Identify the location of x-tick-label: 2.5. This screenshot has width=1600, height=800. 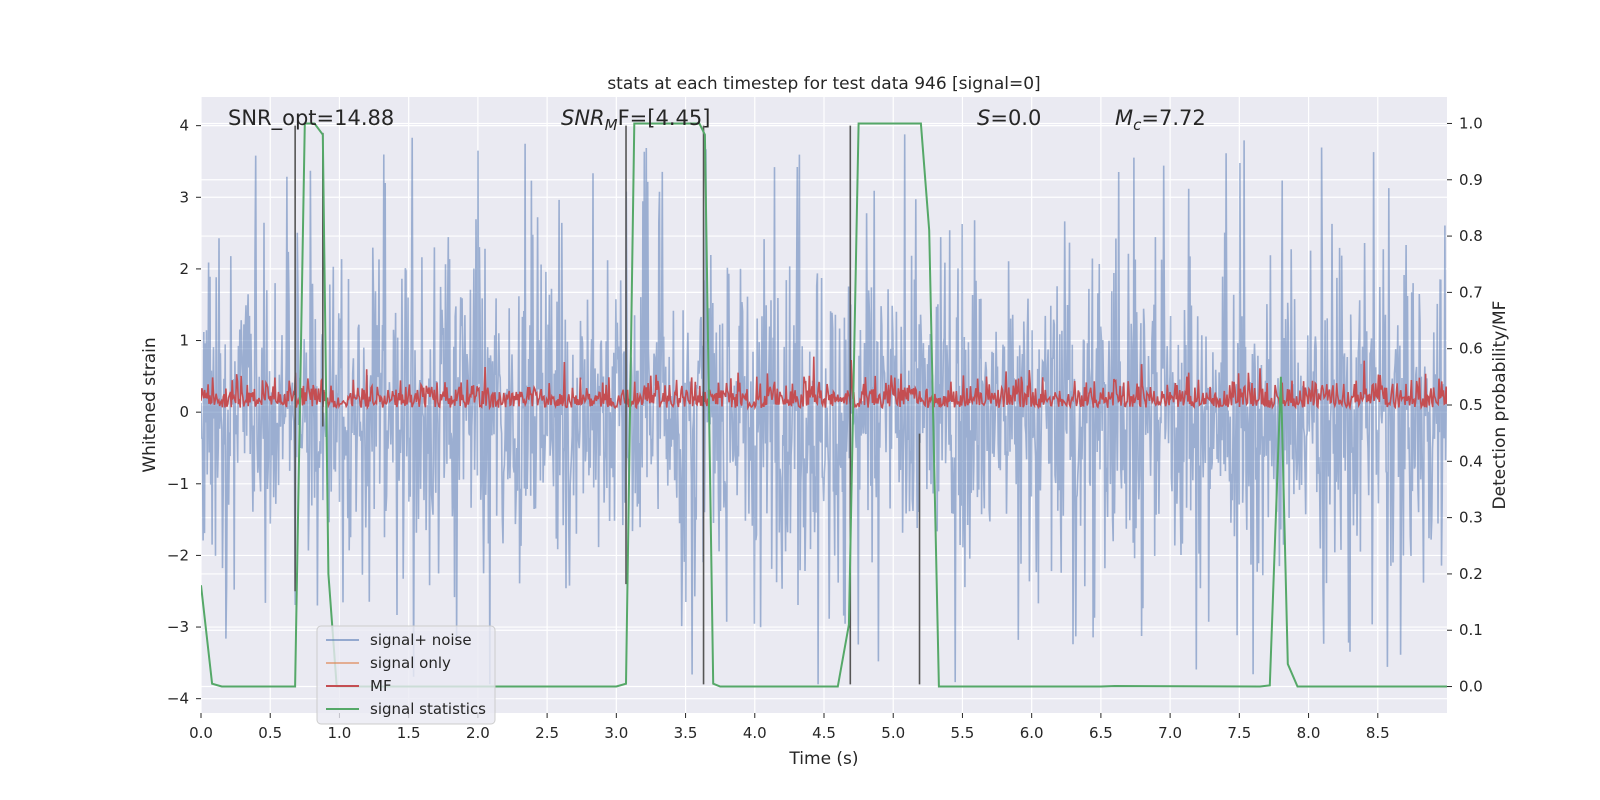
(547, 733).